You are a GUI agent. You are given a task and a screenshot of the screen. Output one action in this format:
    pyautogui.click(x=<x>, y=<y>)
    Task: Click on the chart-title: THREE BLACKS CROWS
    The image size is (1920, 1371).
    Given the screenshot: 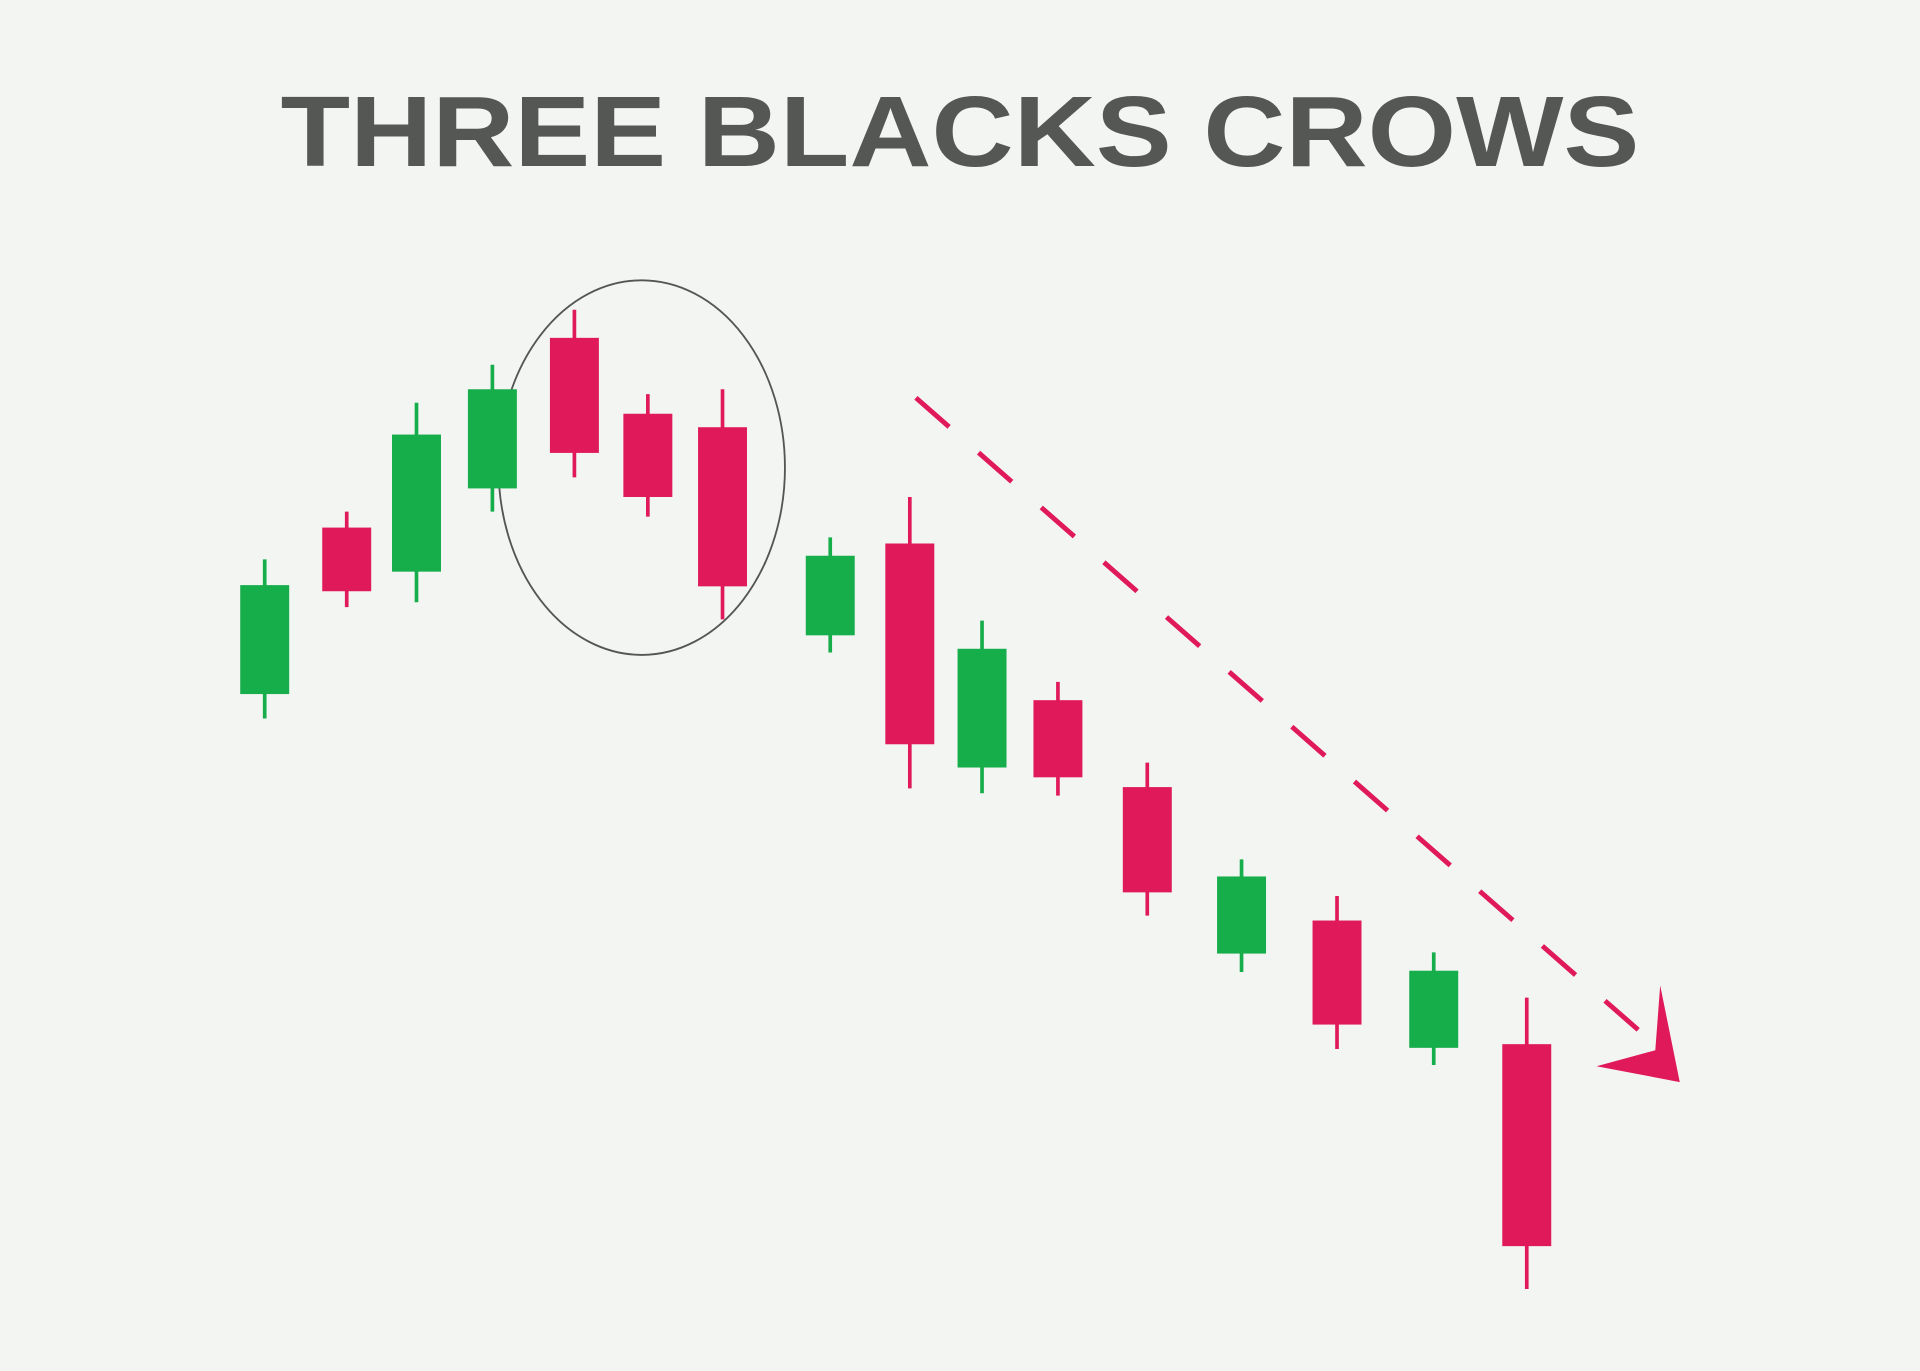 What is the action you would take?
    pyautogui.click(x=960, y=132)
    